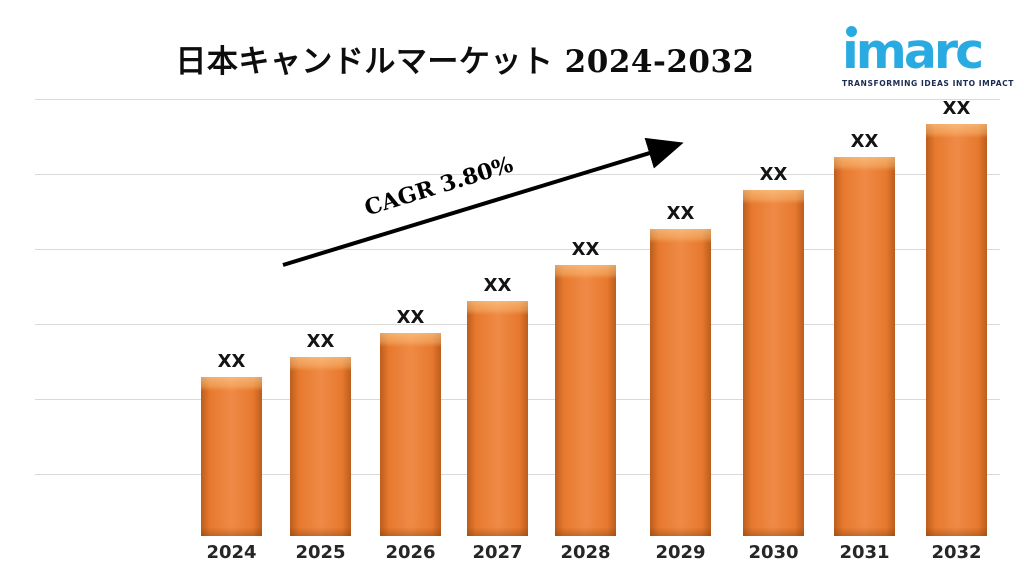 This screenshot has width=1024, height=576. What do you see at coordinates (585, 552) in the screenshot?
I see `x-axis-label-2028: 2028` at bounding box center [585, 552].